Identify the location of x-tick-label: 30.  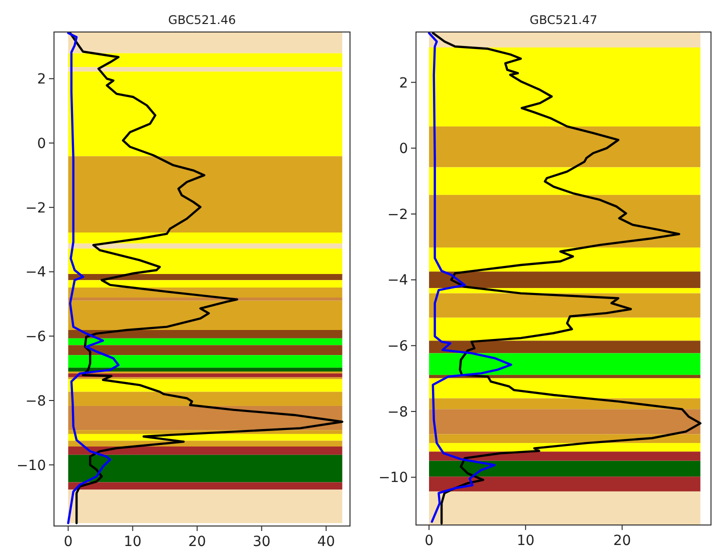
(261, 542).